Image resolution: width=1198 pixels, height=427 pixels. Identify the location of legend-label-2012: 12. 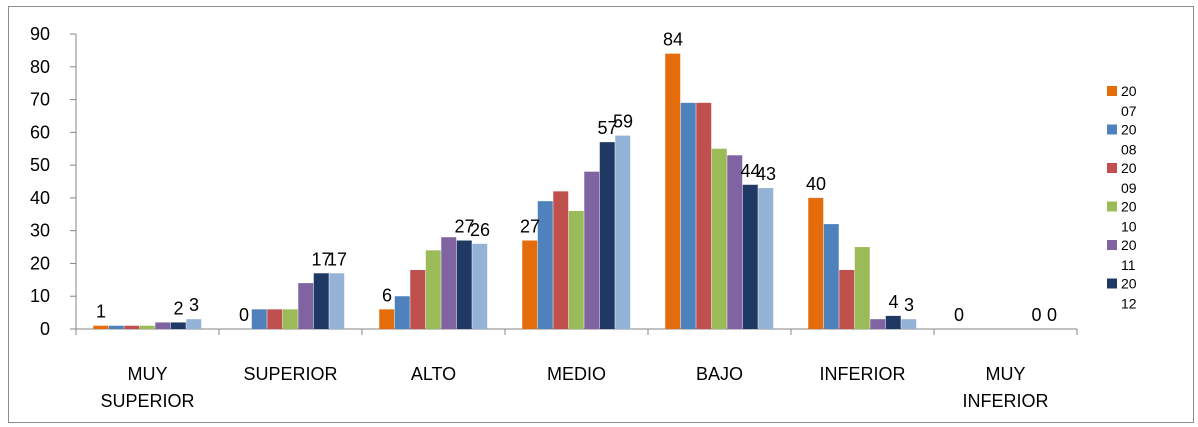
(1129, 304).